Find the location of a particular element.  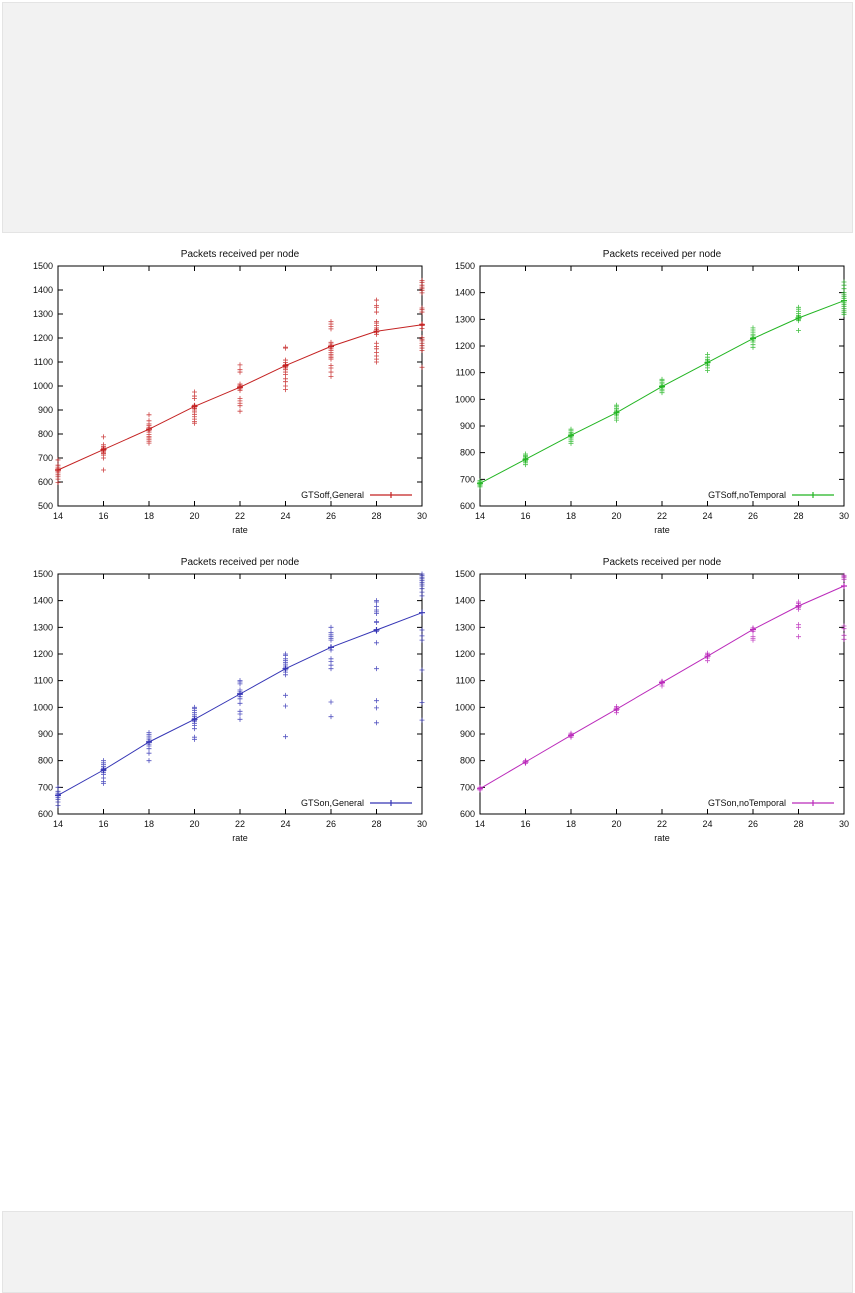

legend: GTSon,noTemporal is located at coordinates (771, 803).